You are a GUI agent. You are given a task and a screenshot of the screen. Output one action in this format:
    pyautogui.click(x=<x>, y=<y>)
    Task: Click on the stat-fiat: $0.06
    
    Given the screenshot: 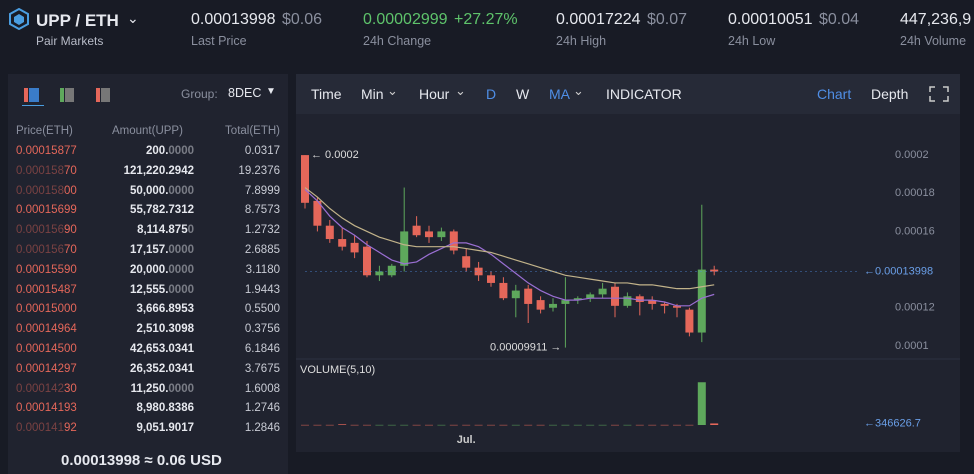 What is the action you would take?
    pyautogui.click(x=302, y=19)
    